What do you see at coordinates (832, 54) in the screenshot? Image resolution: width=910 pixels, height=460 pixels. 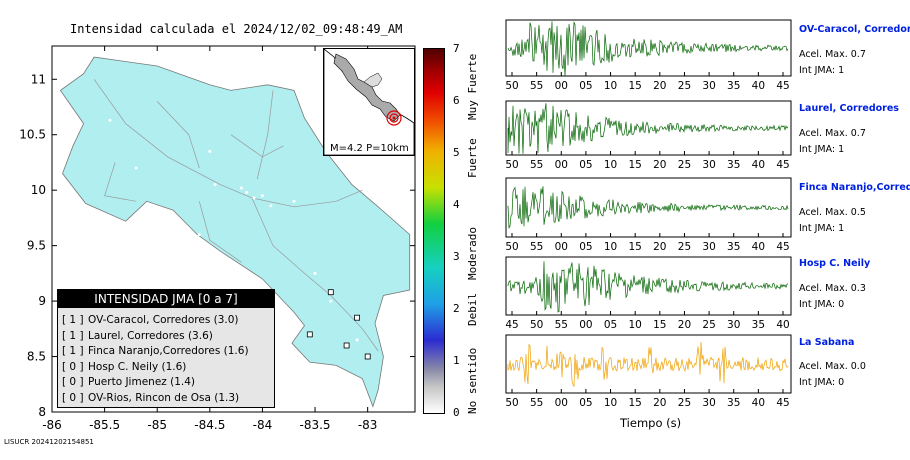 I see `station-accel: Acel. Max. 0.7` at bounding box center [832, 54].